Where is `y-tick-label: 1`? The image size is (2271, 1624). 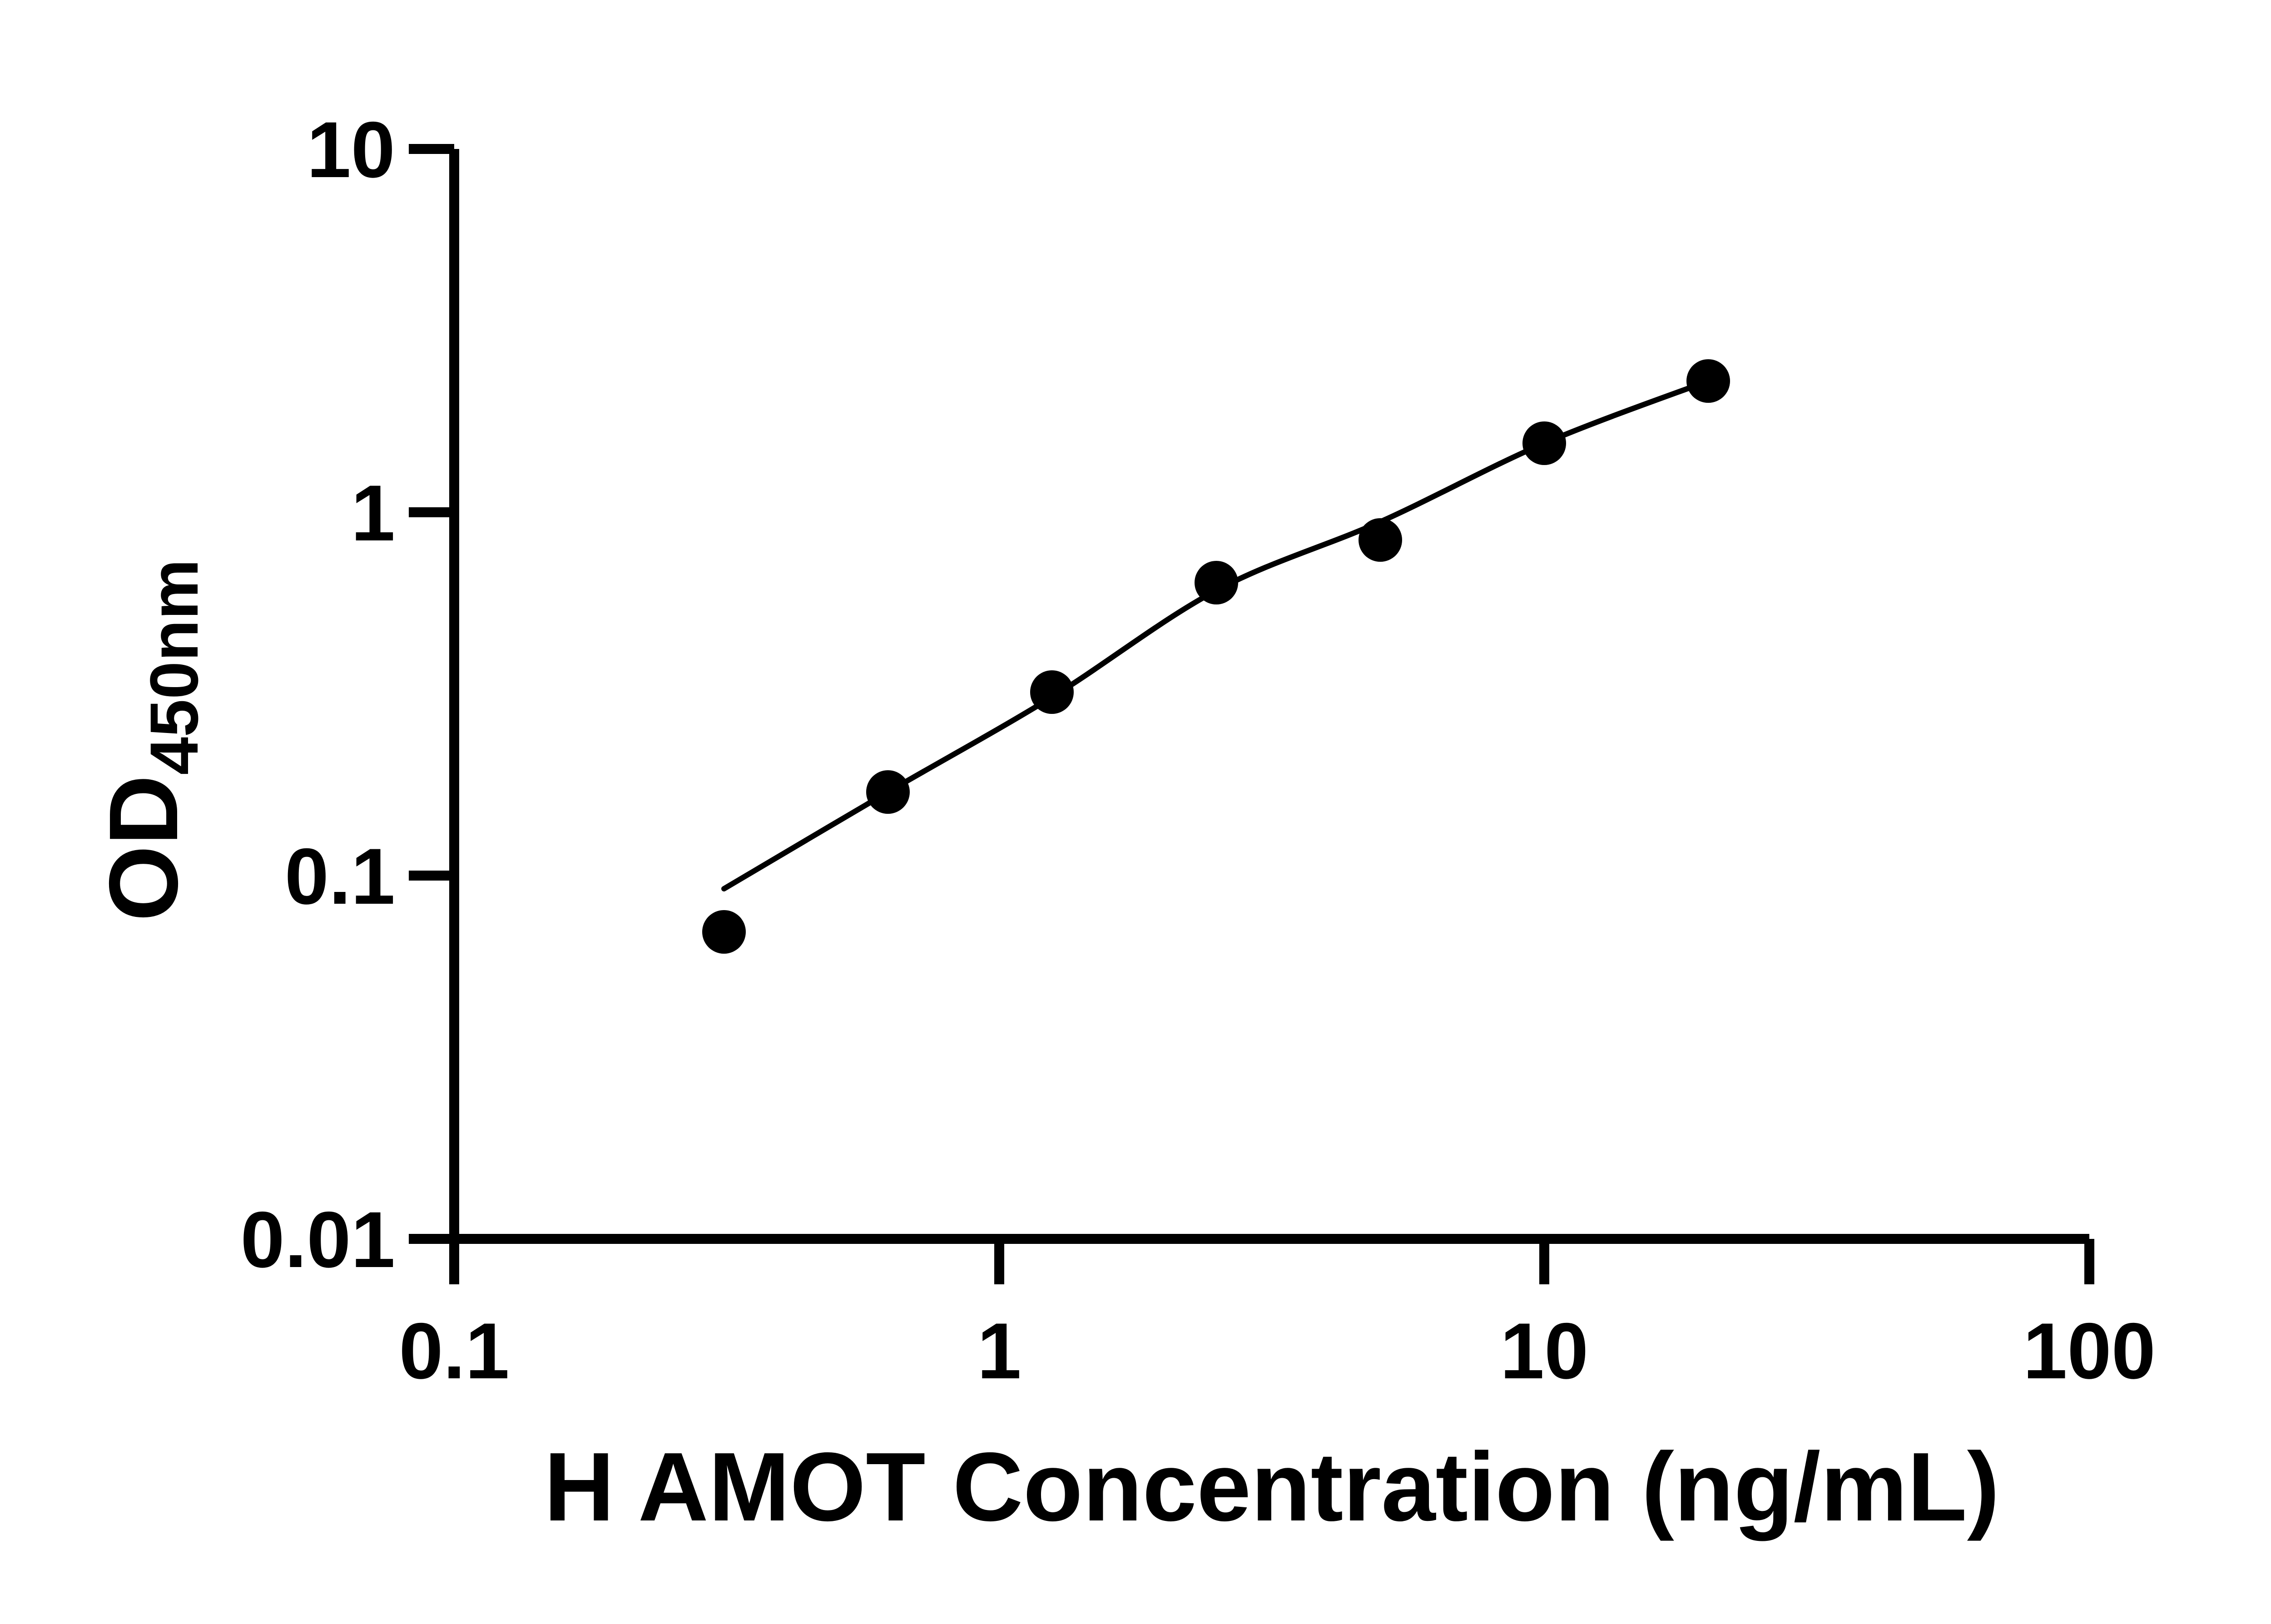 y-tick-label: 1 is located at coordinates (373, 513).